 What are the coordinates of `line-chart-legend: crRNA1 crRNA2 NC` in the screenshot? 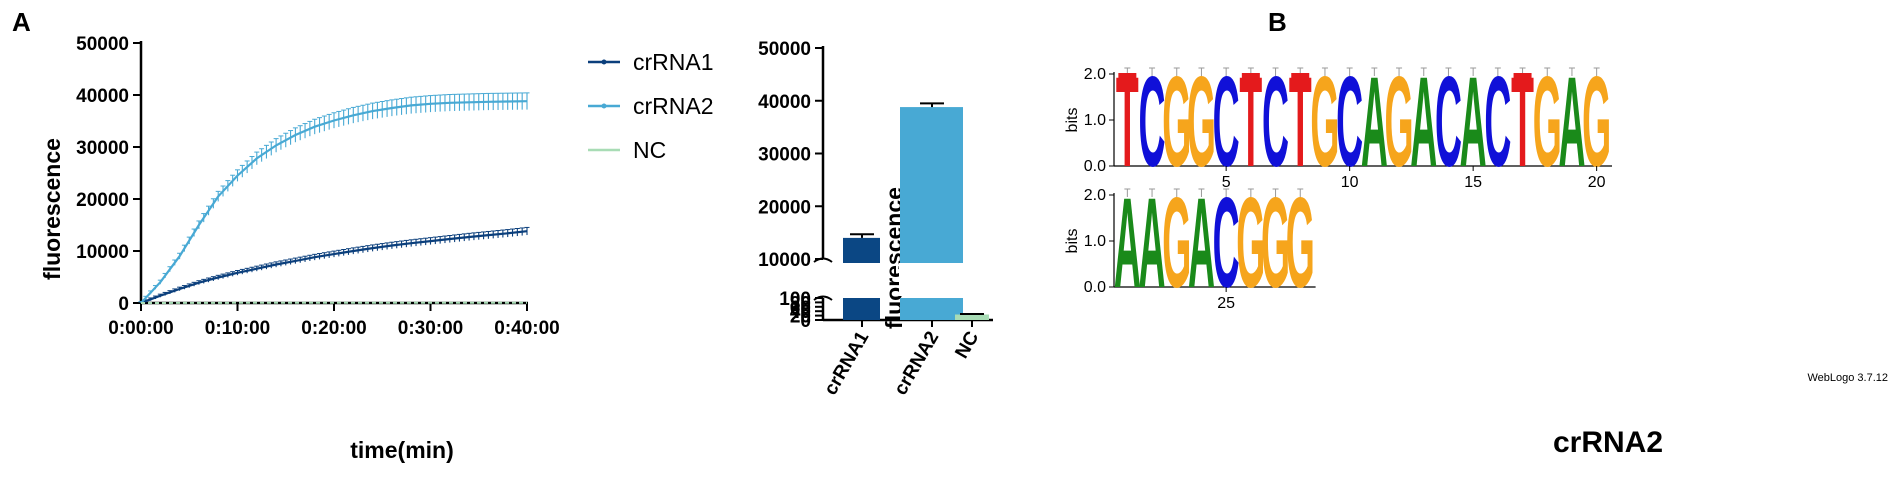 It's located at (651, 106).